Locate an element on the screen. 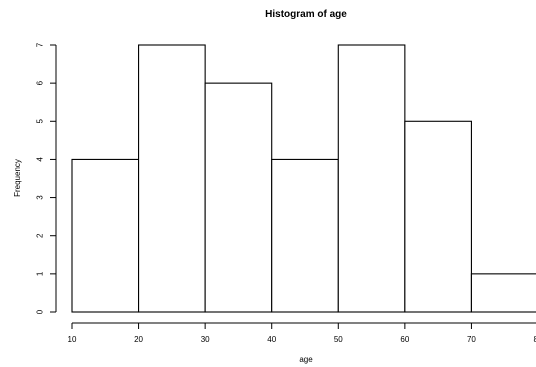  x-tick-label-80: 80 is located at coordinates (535, 339).